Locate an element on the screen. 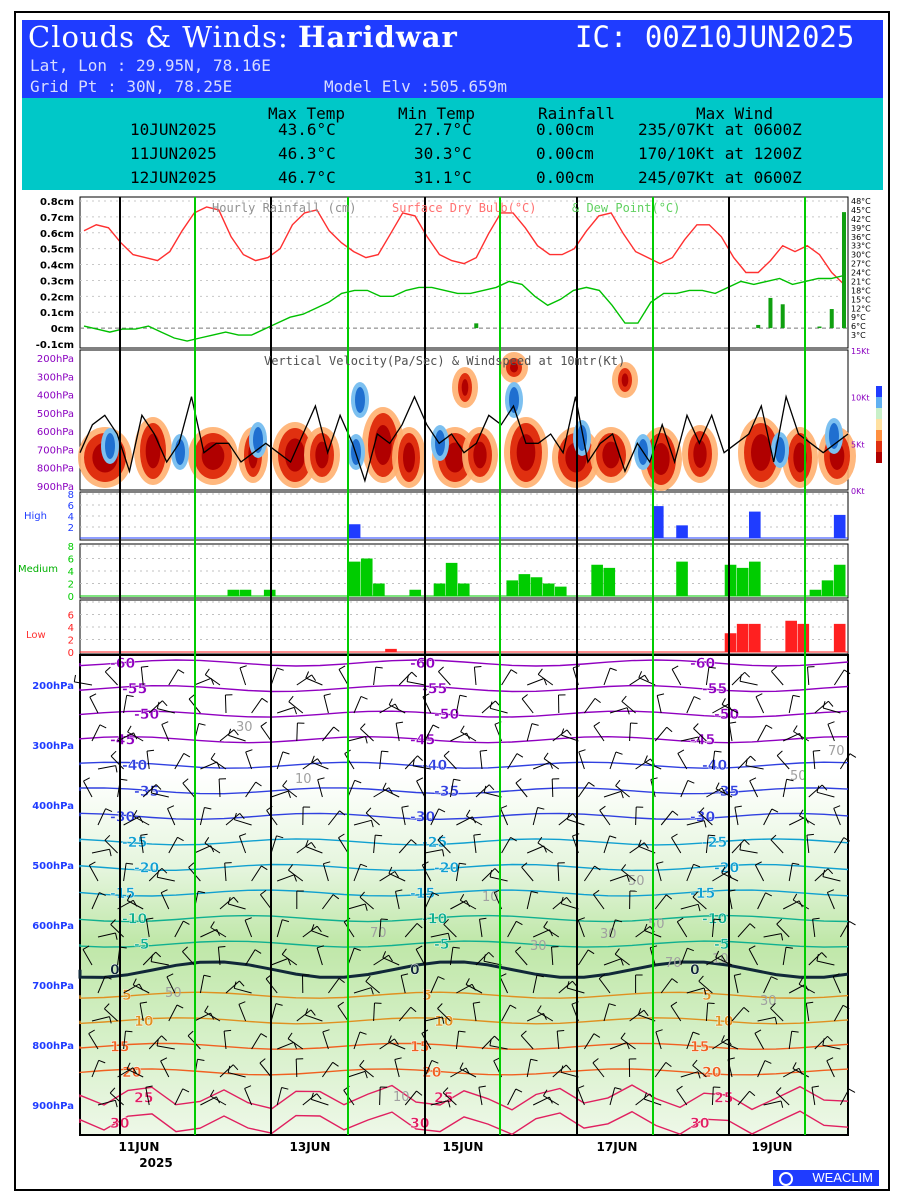 This screenshot has height=1200, width=900. temperature-contour-label: -45 is located at coordinates (422, 741).